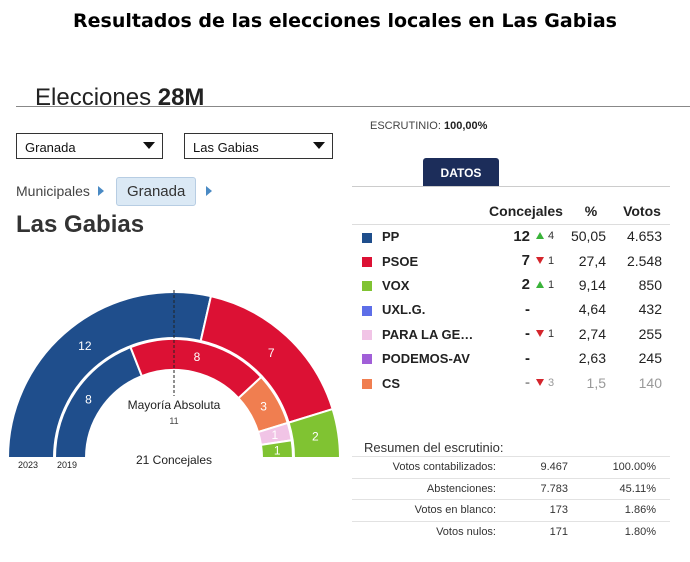  I want to click on chevron-right-icon, so click(209, 191).